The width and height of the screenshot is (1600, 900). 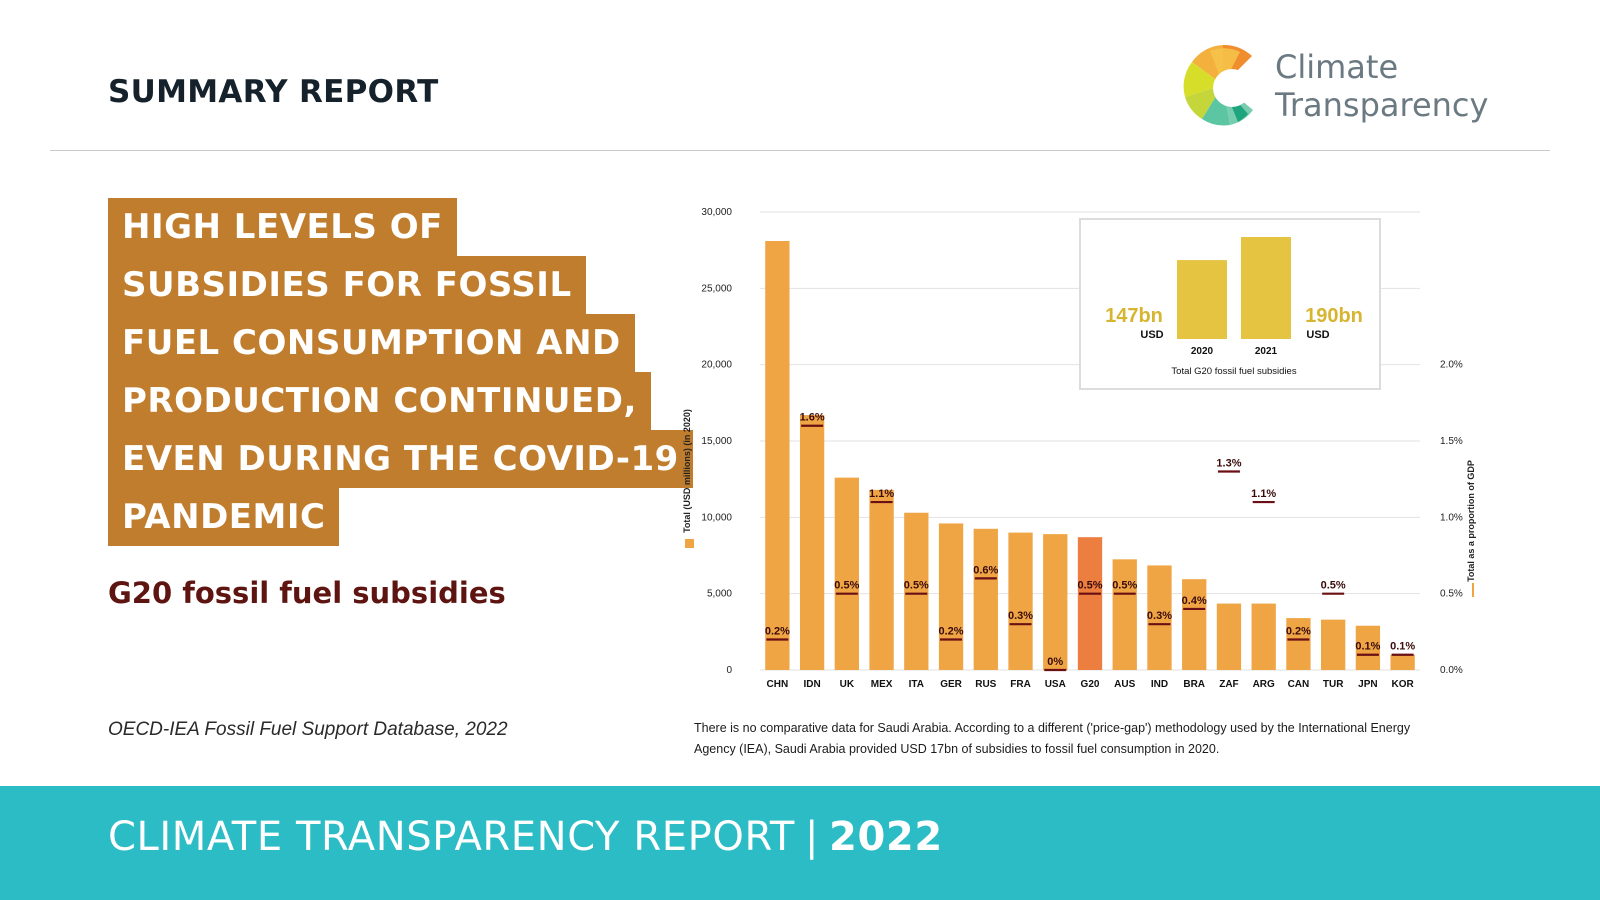 I want to click on bar-mex, so click(x=881, y=579).